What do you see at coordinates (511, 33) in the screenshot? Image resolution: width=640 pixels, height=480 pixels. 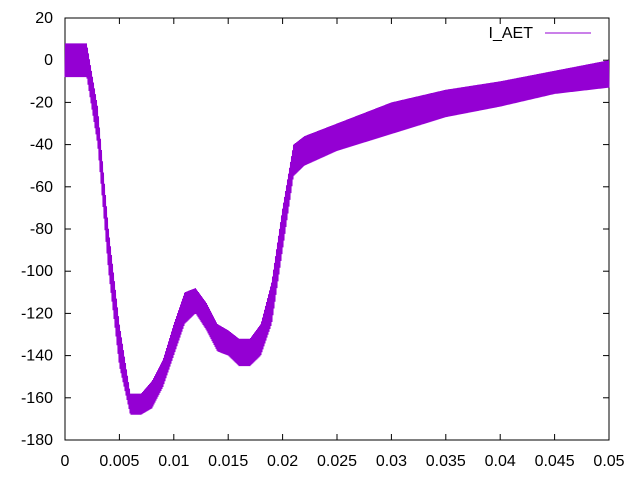 I see `legend-label: I_AET` at bounding box center [511, 33].